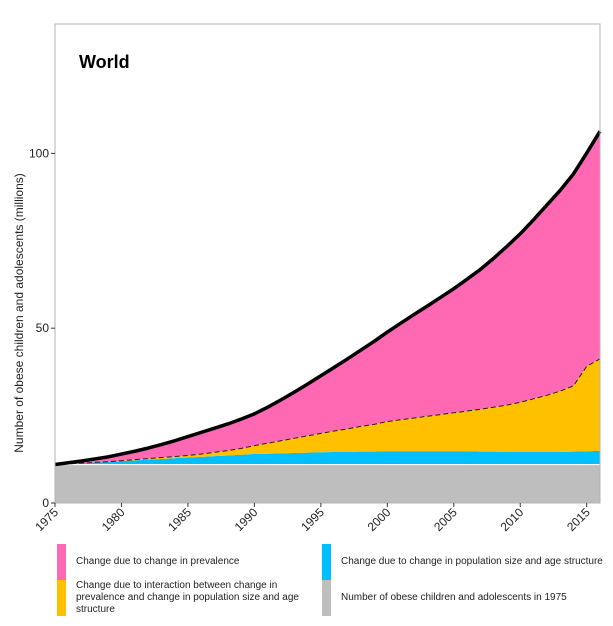  Describe the element at coordinates (104, 62) in the screenshot. I see `chart-title: World` at that location.